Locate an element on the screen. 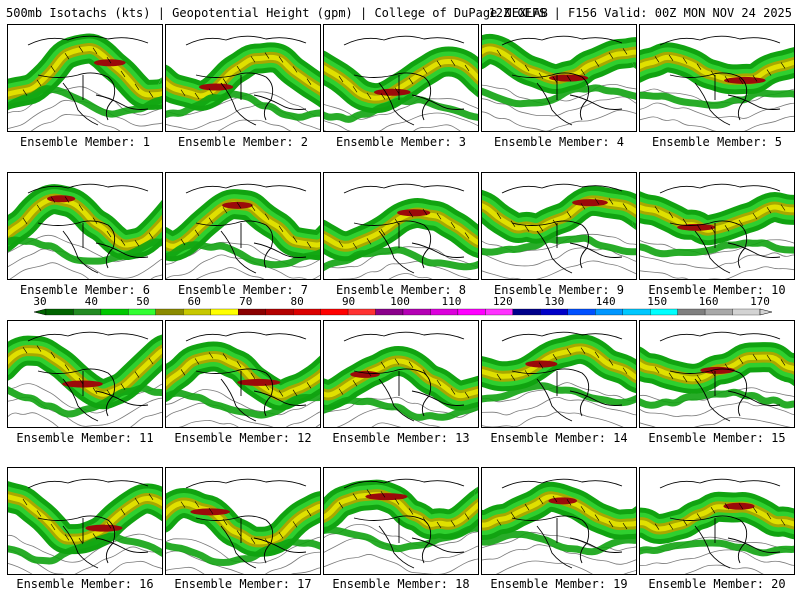 Image resolution: width=800 pixels, height=600 pixels. member-caption: Ensemble Member: 8 is located at coordinates (401, 290).